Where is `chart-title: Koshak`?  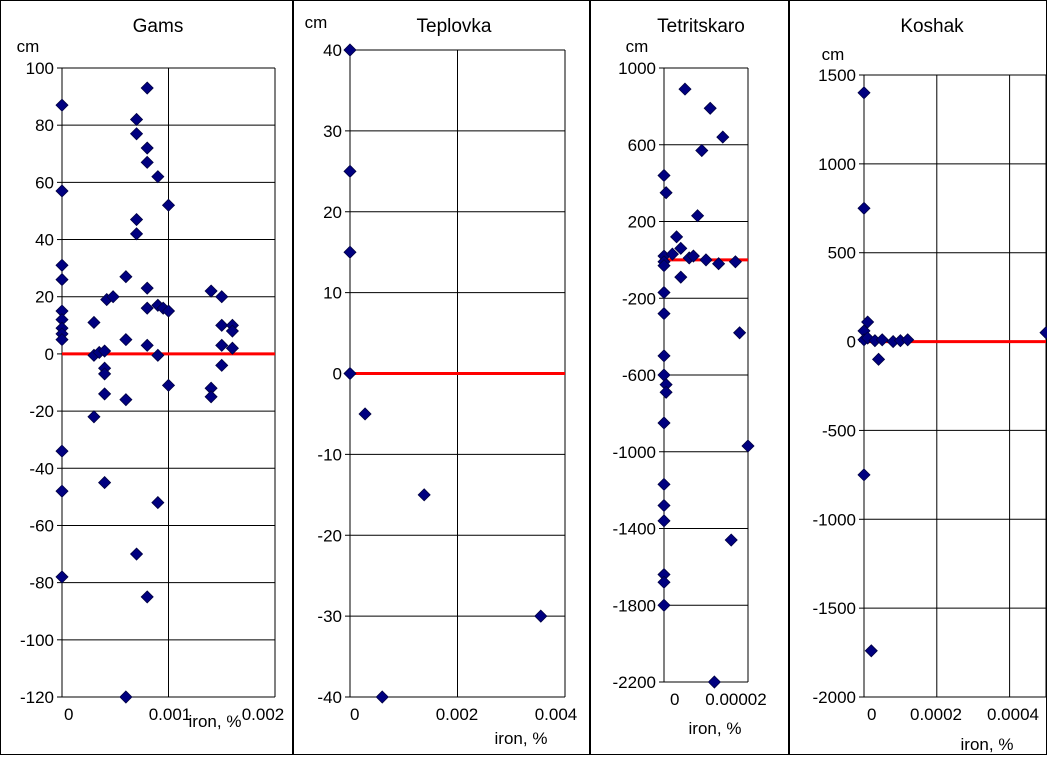 chart-title: Koshak is located at coordinates (932, 26).